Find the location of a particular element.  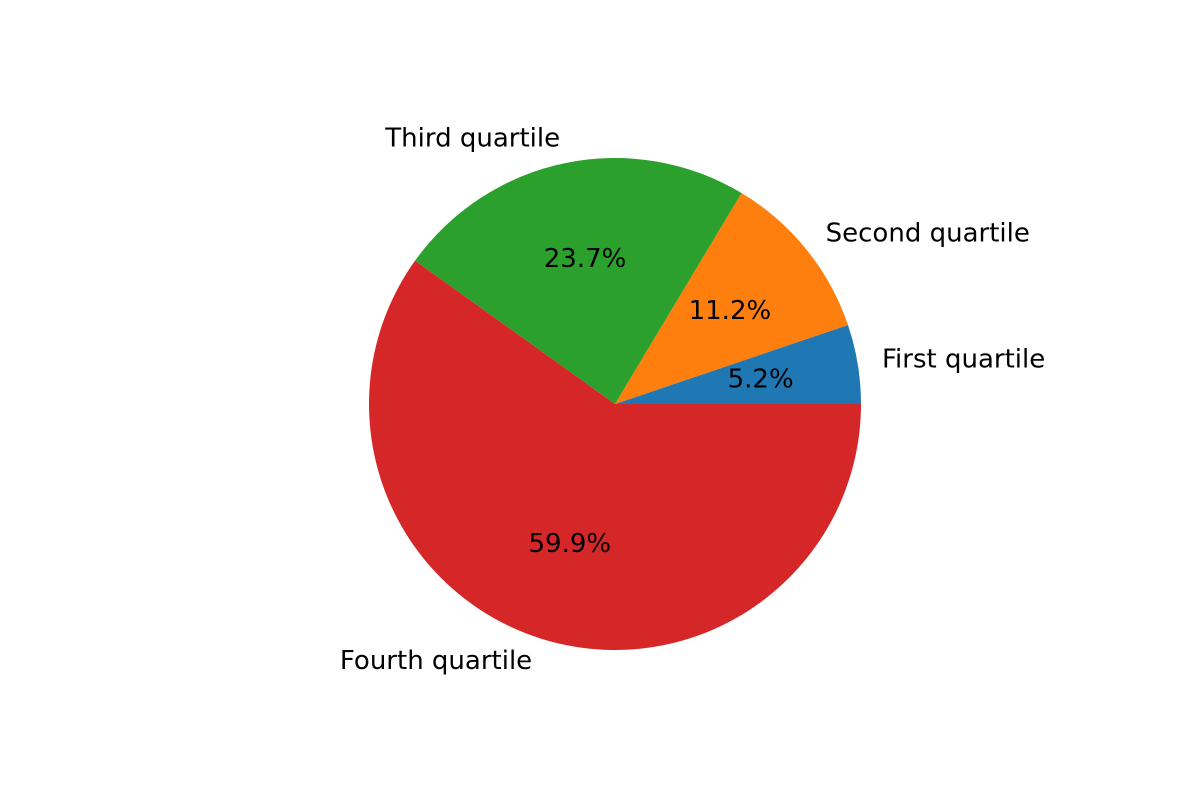

slice-label-fourth-quartile: Fourth quartile is located at coordinates (436, 661).